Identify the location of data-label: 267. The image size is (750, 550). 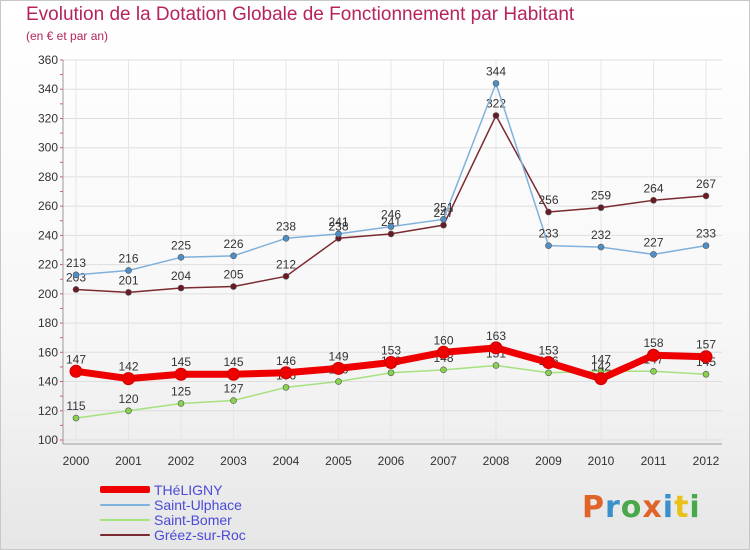
(706, 184).